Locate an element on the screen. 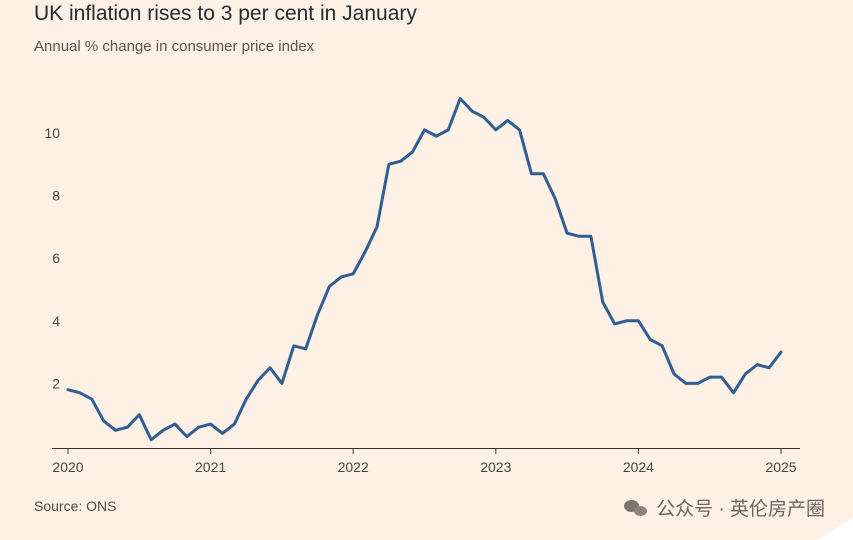  wechat-icon is located at coordinates (636, 508).